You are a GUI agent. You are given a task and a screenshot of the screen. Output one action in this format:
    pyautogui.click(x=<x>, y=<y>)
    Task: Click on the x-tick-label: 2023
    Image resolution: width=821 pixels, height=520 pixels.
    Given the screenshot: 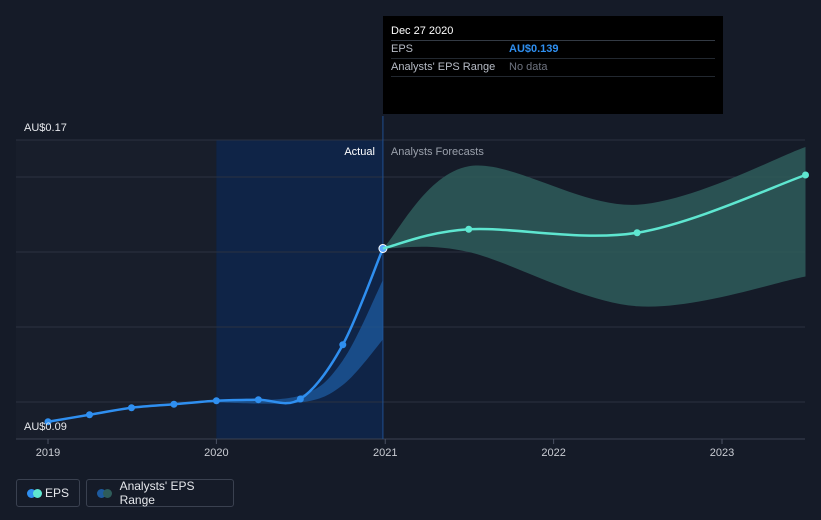 What is the action you would take?
    pyautogui.click(x=722, y=453)
    